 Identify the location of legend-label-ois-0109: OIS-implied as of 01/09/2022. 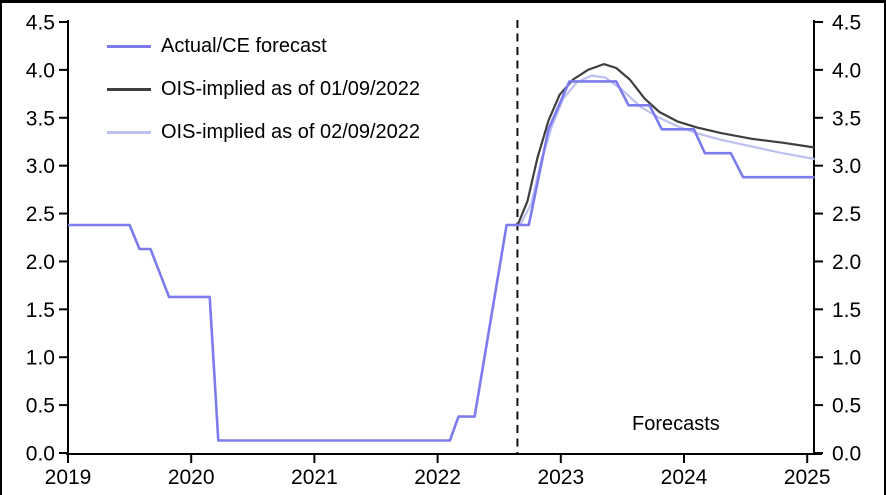
(291, 89).